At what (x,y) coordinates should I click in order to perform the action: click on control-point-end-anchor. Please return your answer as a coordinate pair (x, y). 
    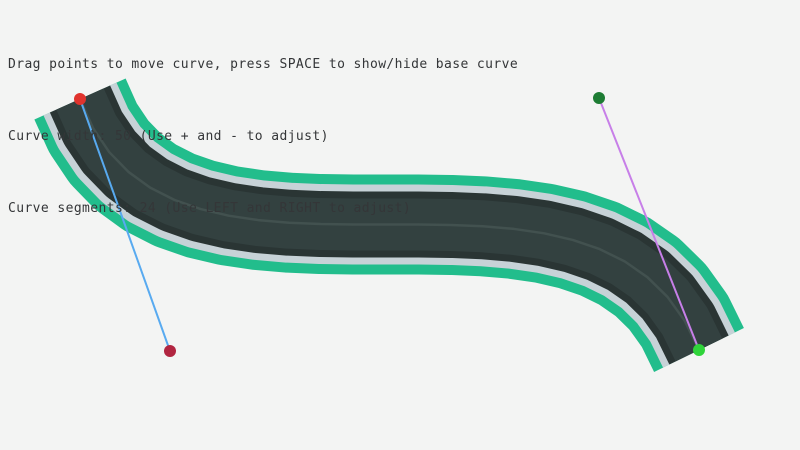
    Looking at the image, I should click on (699, 350).